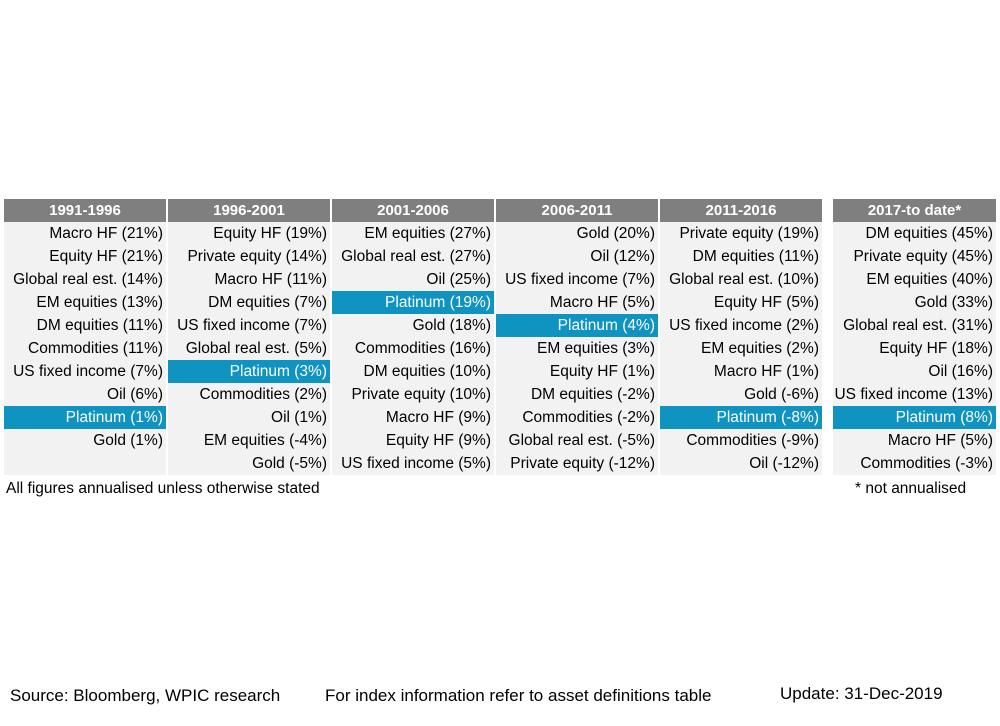 The width and height of the screenshot is (1000, 726). Describe the element at coordinates (577, 325) in the screenshot. I see `platinum-cell: Platinum (4%)` at that location.